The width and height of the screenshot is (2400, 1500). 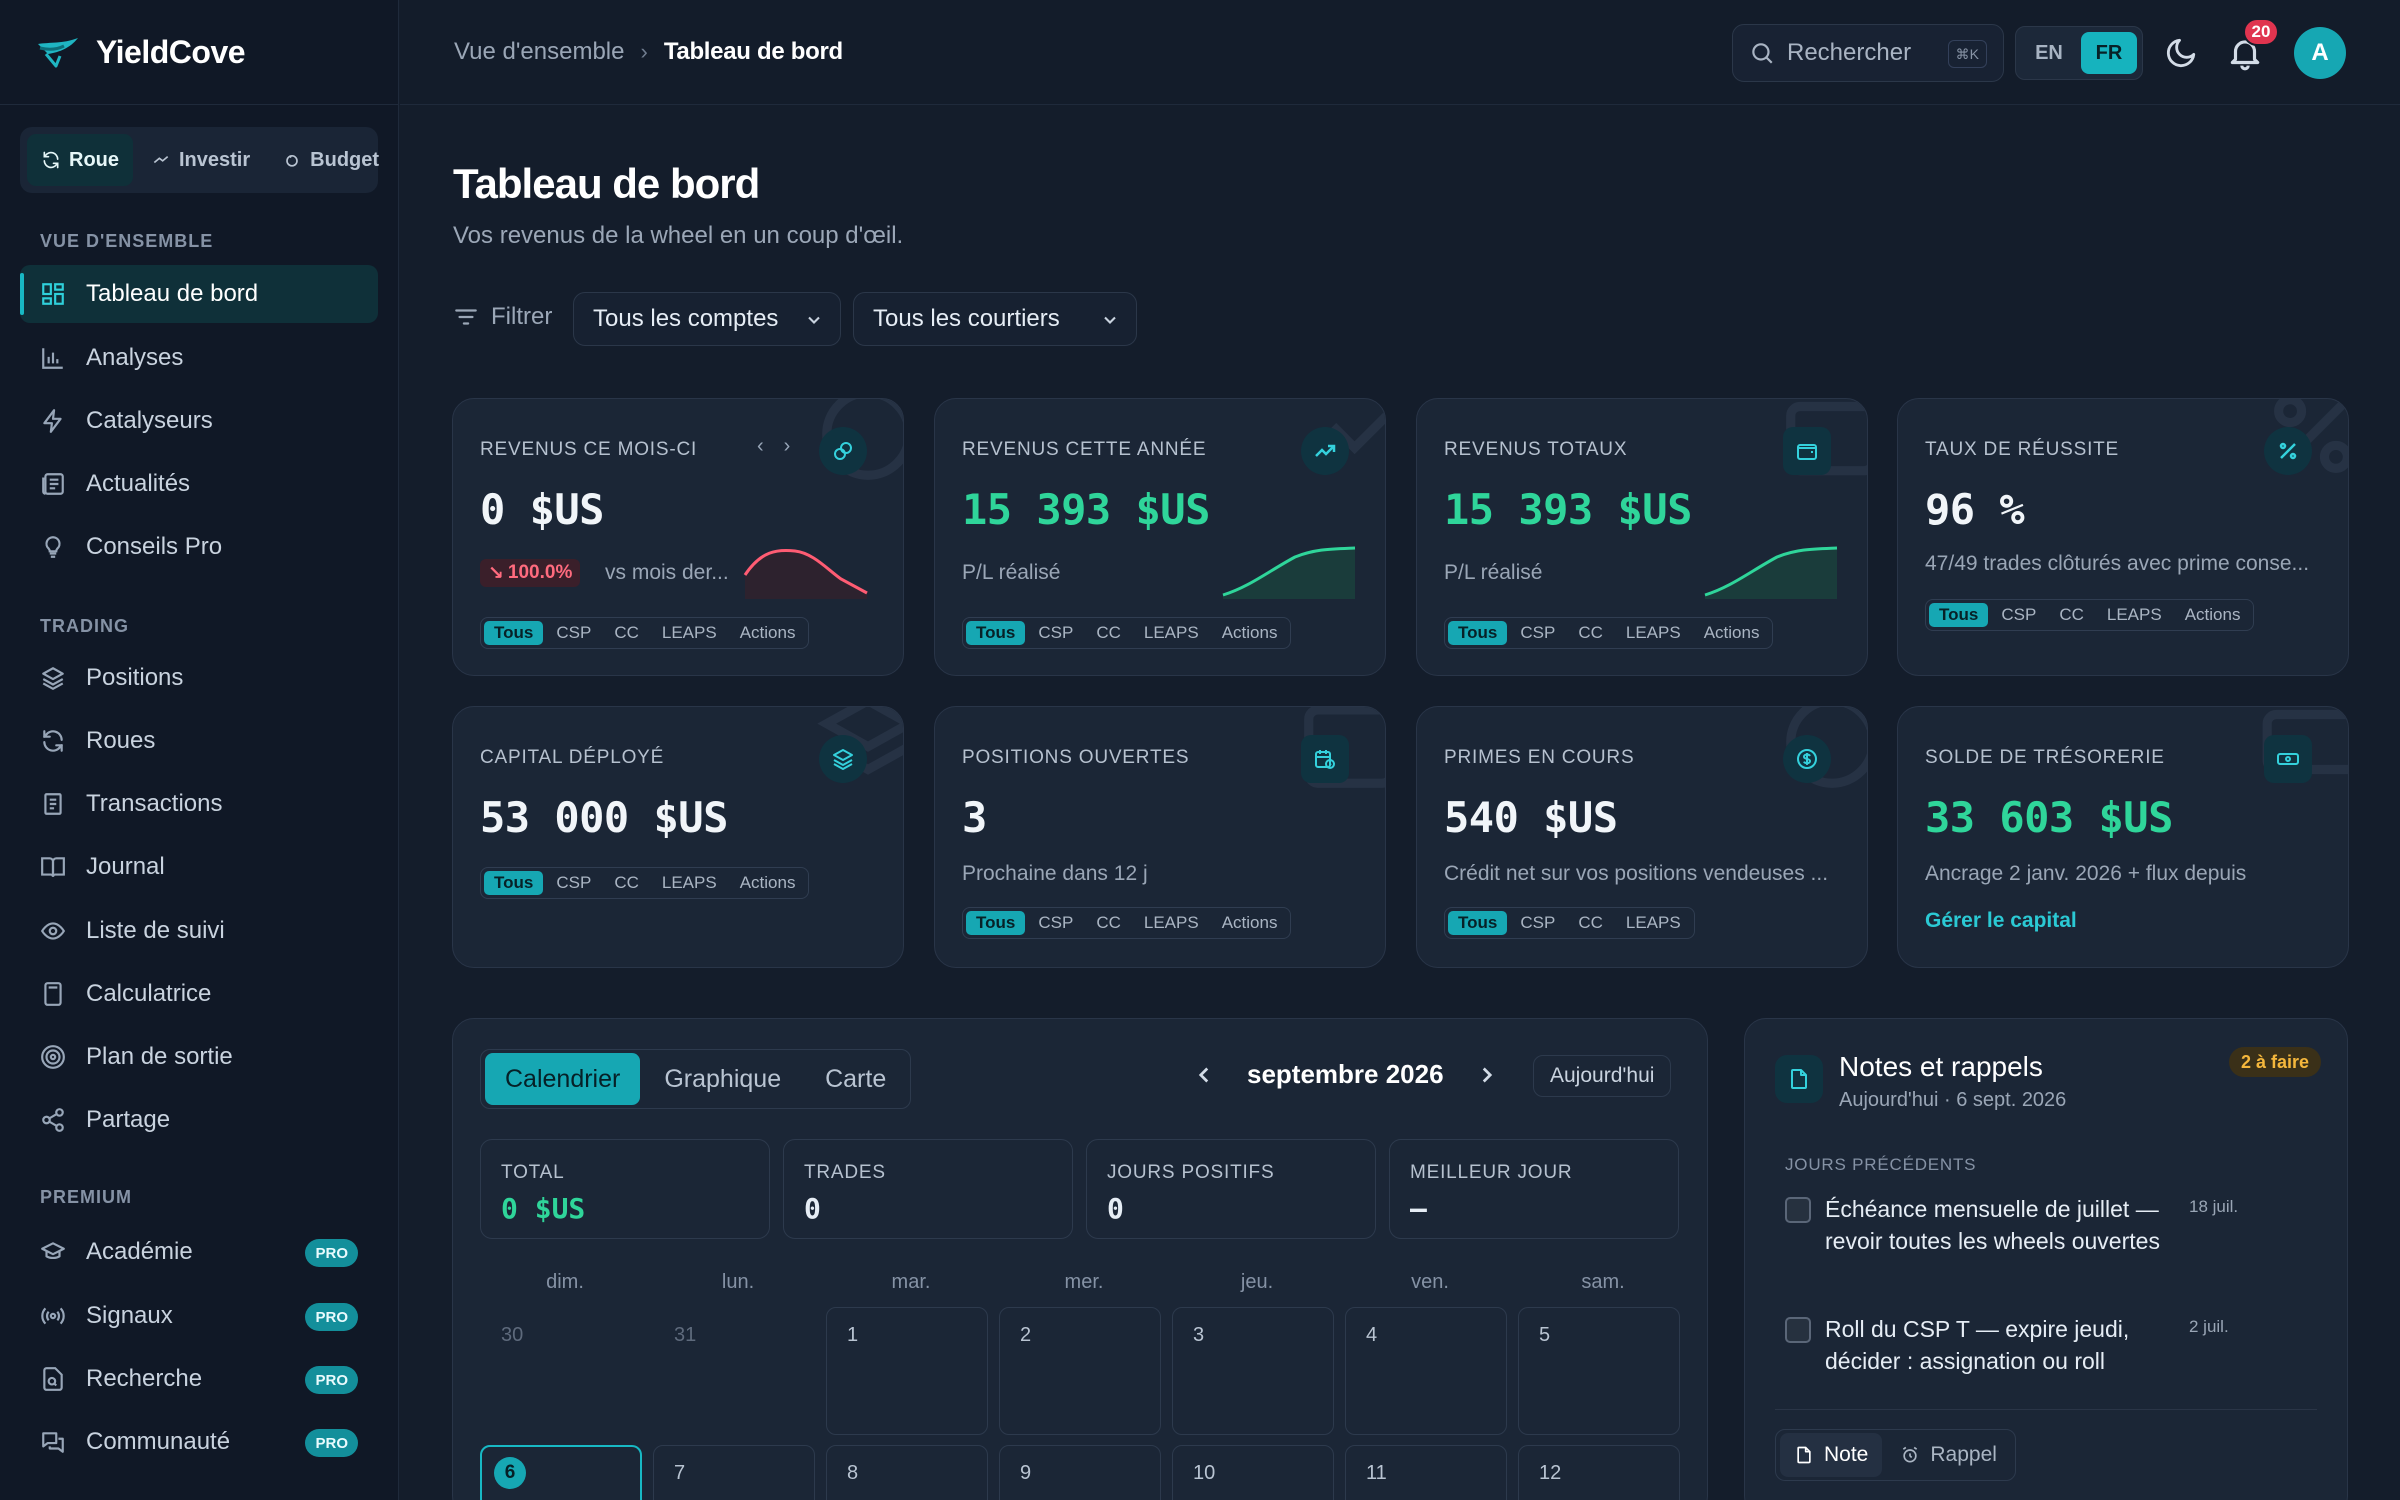 What do you see at coordinates (2109, 53) in the screenshot?
I see `language-fr: FR` at bounding box center [2109, 53].